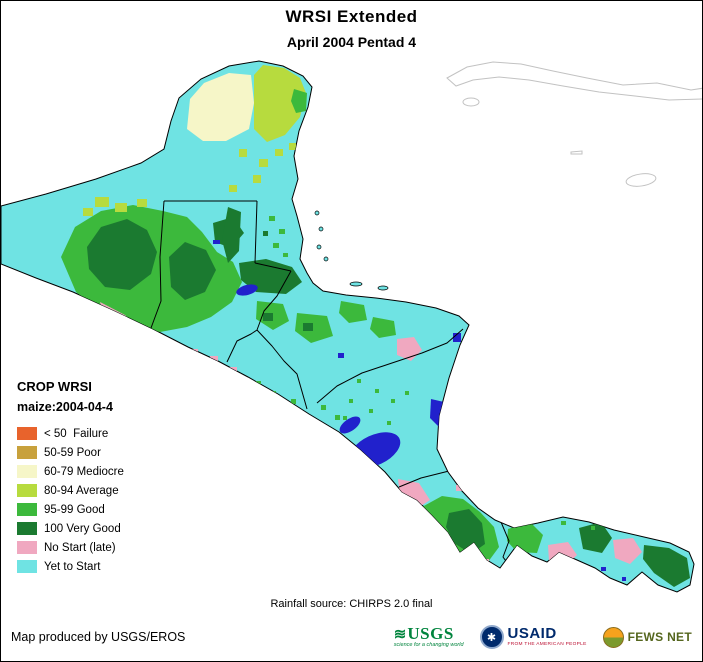 The image size is (703, 662). I want to click on costarica-verygood-patch, so click(465, 531).